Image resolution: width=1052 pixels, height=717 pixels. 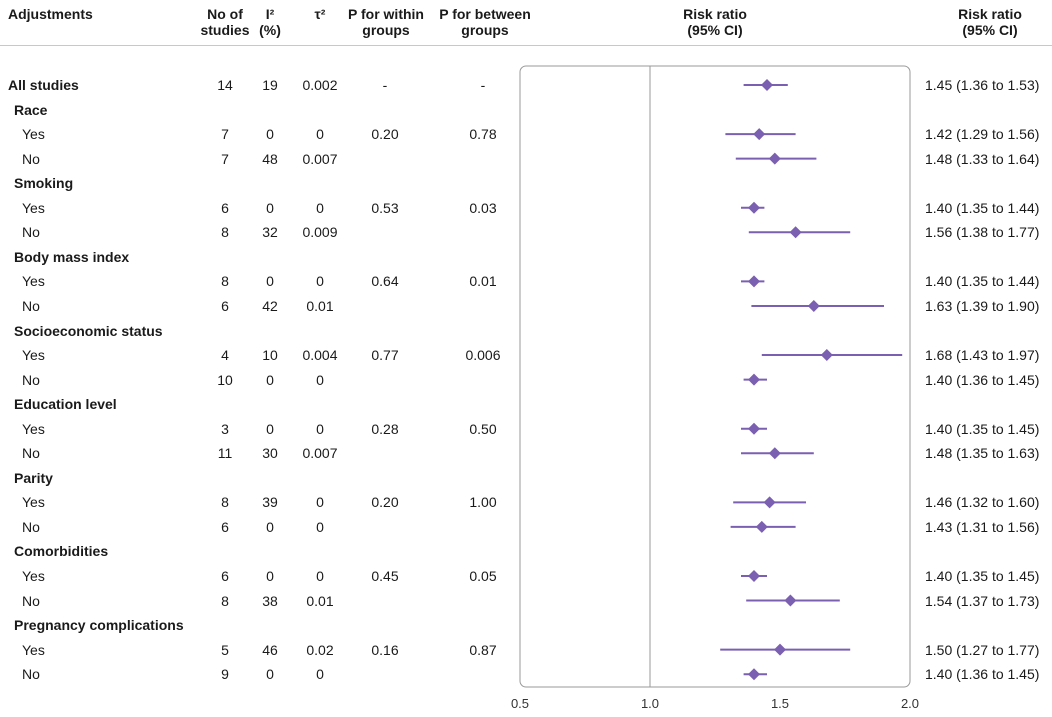 What do you see at coordinates (43, 85) in the screenshot?
I see `row-label: All studies` at bounding box center [43, 85].